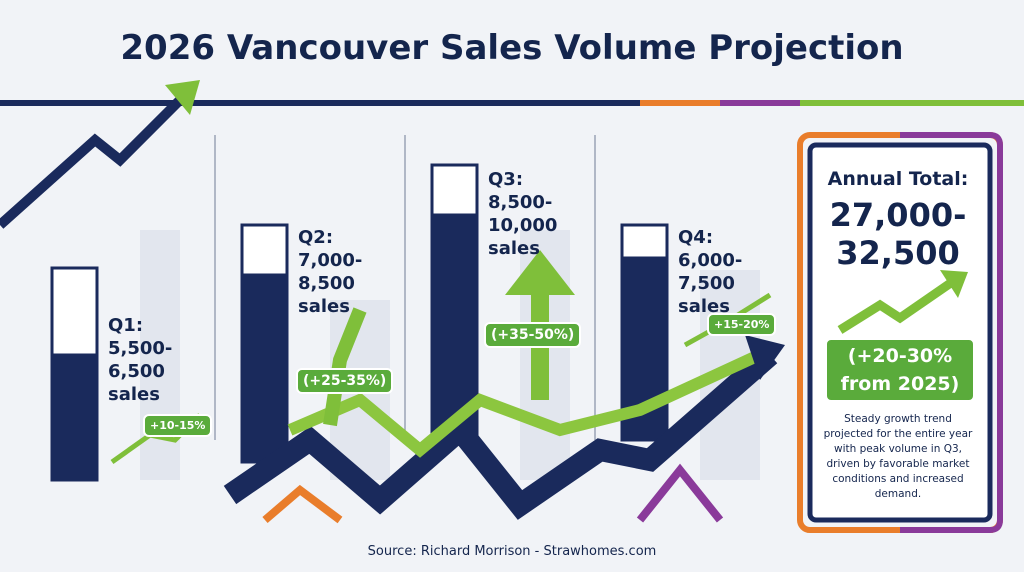  Describe the element at coordinates (533, 335) in the screenshot. I see `quarter-change: (+35-50%)` at that location.